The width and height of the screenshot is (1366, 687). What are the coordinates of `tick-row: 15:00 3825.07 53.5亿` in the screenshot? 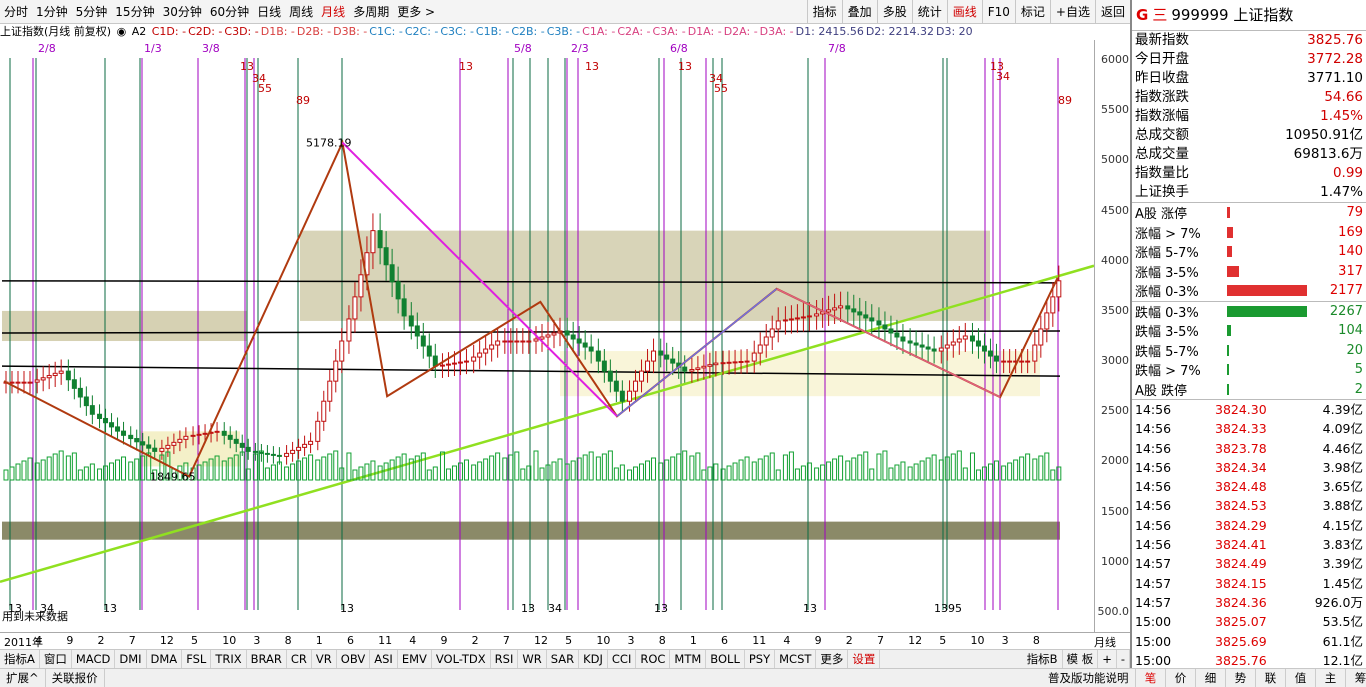 It's located at (1249, 621).